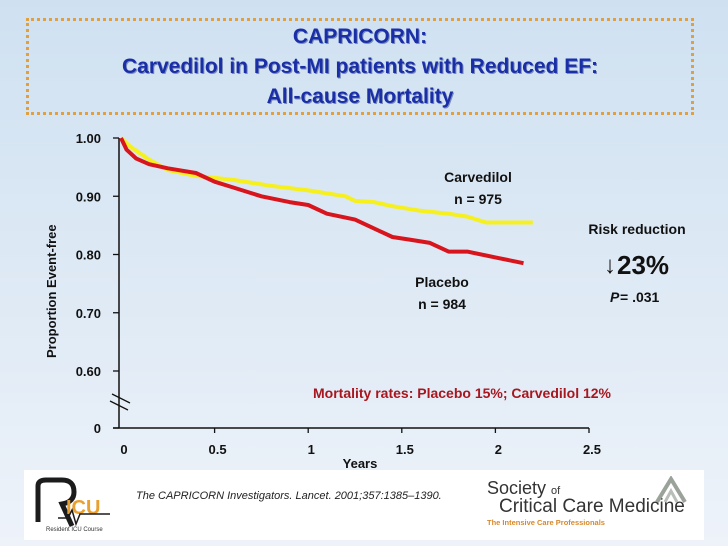  I want to click on series-line-placebo, so click(321, 201).